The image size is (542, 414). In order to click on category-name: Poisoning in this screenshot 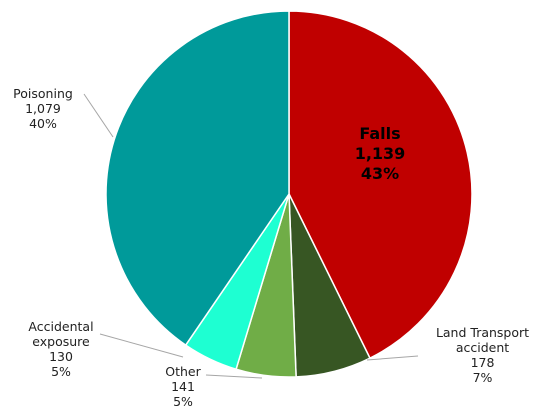, I will do `click(43, 93)`.